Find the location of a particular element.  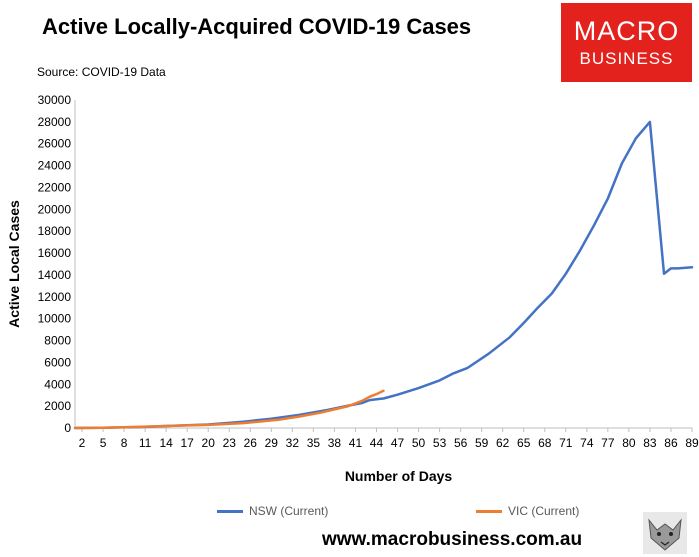

x-tick-label: 77 is located at coordinates (608, 443).